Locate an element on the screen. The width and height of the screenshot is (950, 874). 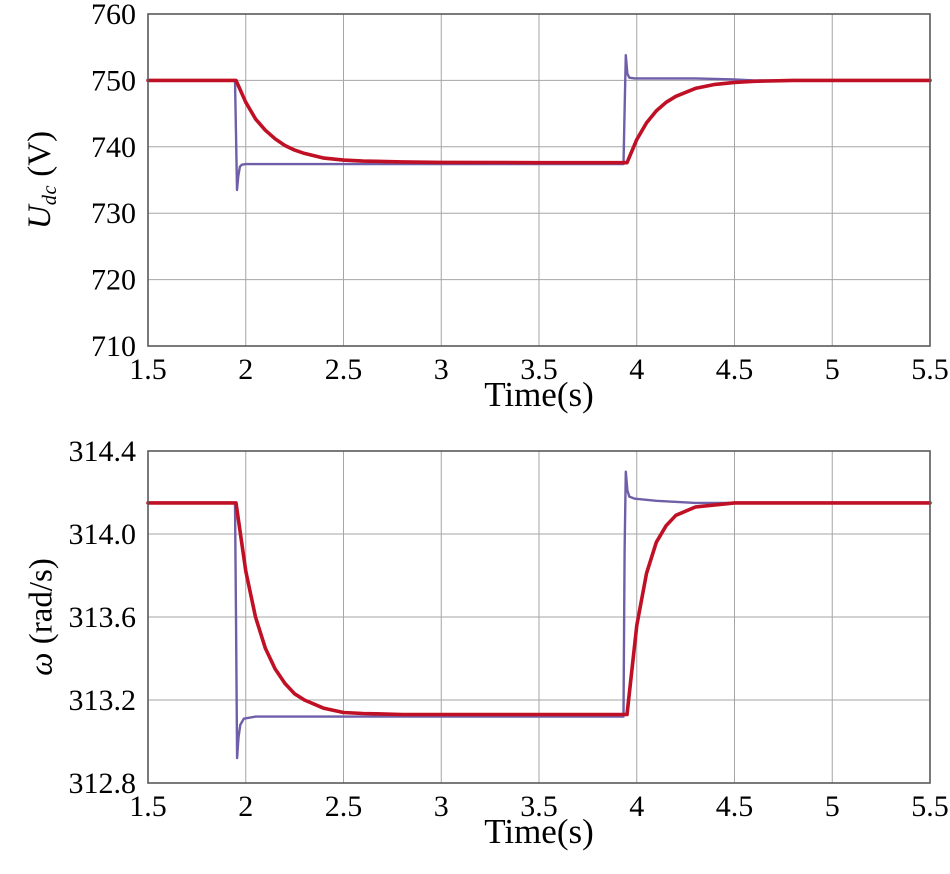
series-slow-response-red is located at coordinates (539, 121).